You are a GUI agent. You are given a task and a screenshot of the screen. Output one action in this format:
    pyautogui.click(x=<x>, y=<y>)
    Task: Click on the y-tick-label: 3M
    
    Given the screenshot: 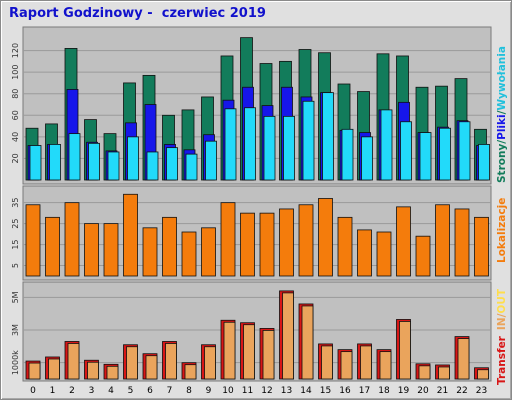 What is the action you would take?
    pyautogui.click(x=15, y=330)
    